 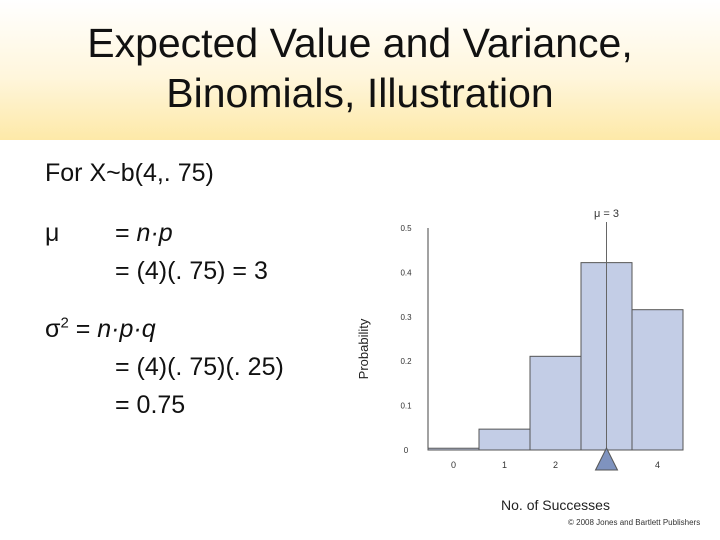 What do you see at coordinates (360, 43) in the screenshot?
I see `title-line-1: Expected Value and Variance,` at bounding box center [360, 43].